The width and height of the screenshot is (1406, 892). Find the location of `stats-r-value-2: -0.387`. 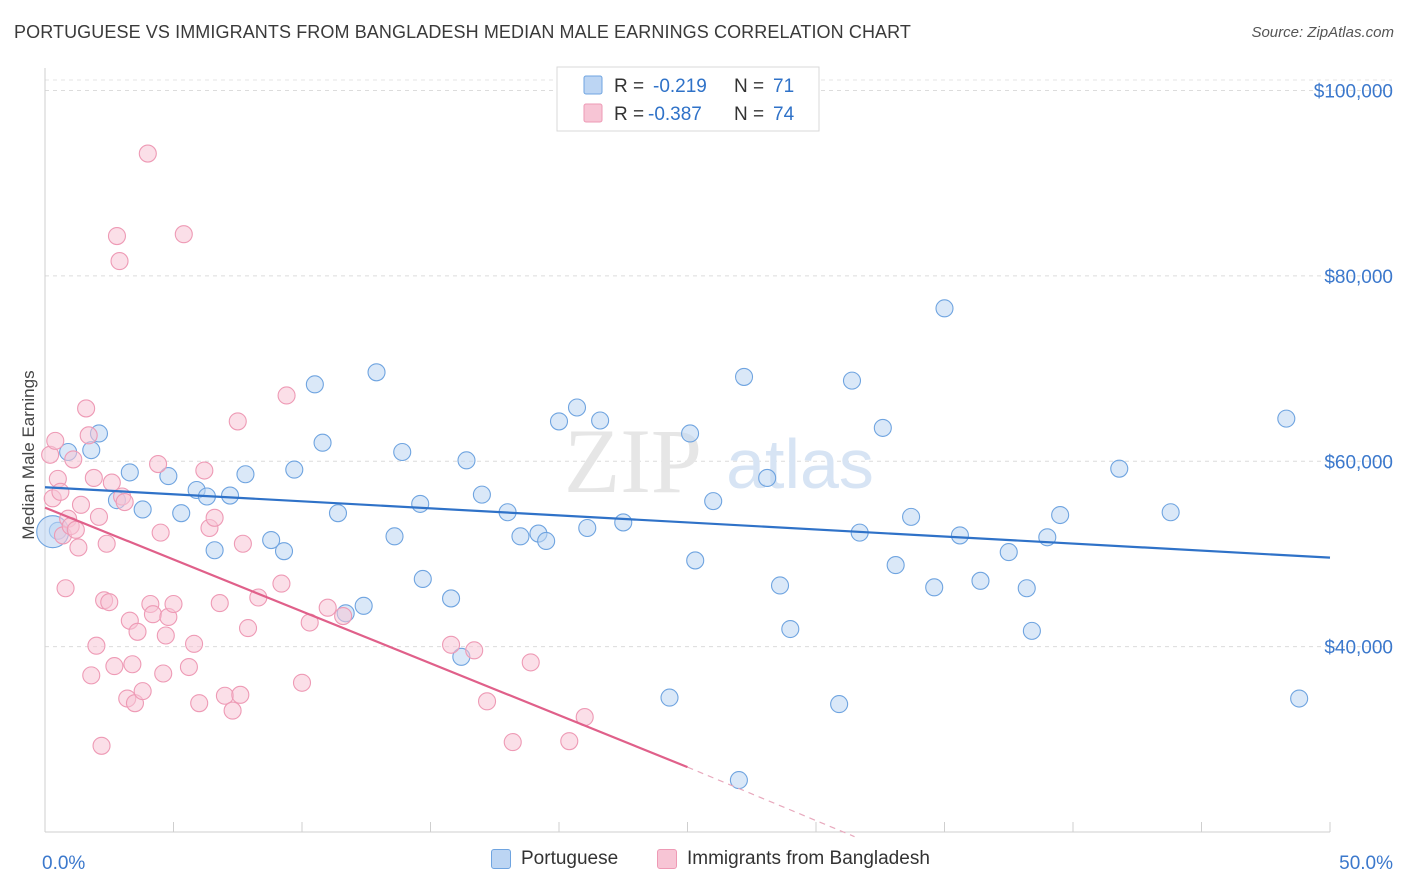

stats-r-value-2: -0.387 is located at coordinates (675, 114).